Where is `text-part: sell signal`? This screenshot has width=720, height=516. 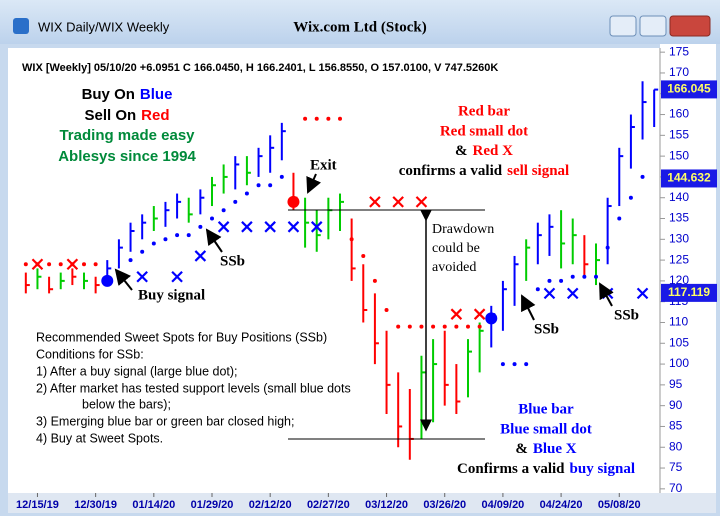
text-part: sell signal is located at coordinates (538, 171).